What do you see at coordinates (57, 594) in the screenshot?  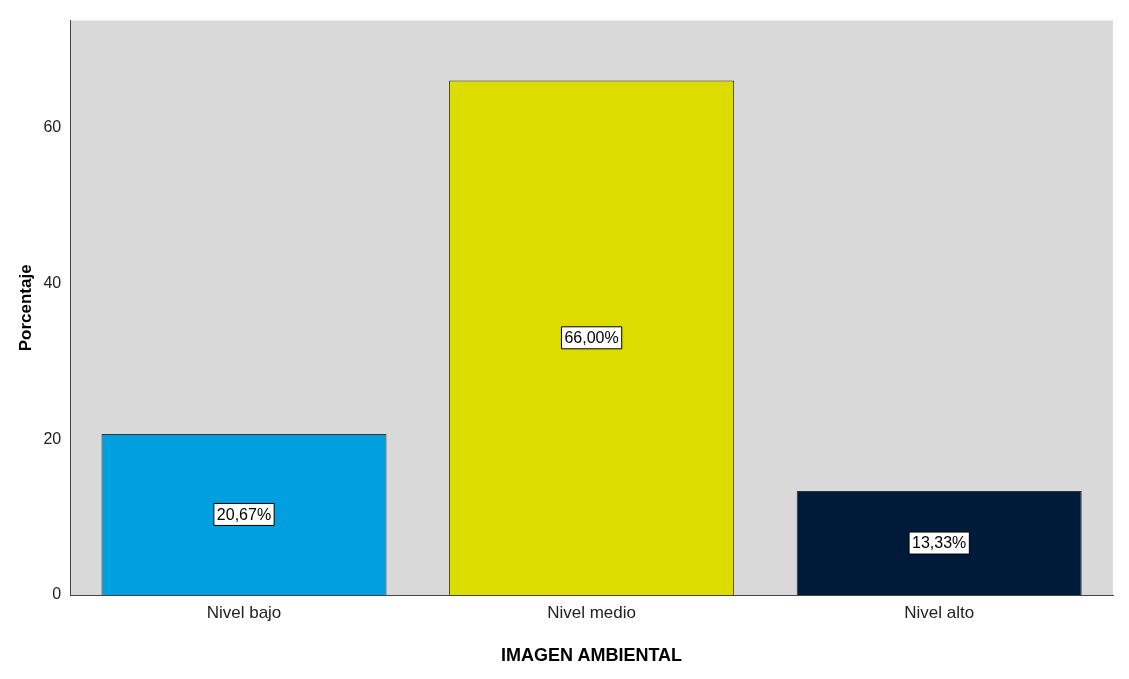 I see `y-tick-label: 0` at bounding box center [57, 594].